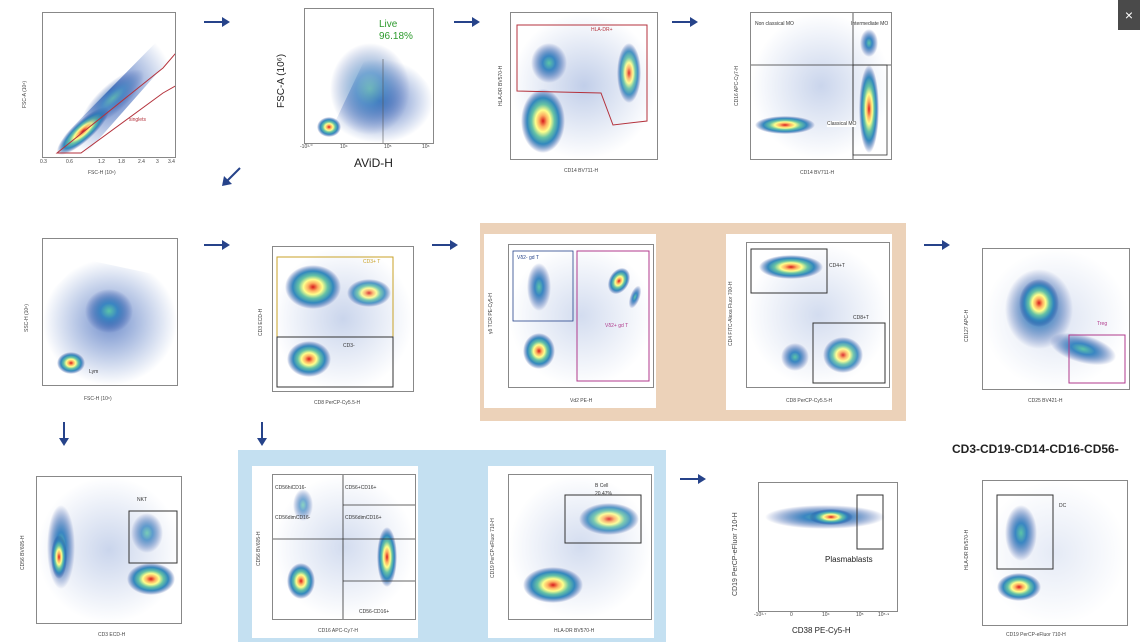 This screenshot has height=642, width=1140. Describe the element at coordinates (110, 312) in the screenshot. I see `plot-area: Lym` at that location.